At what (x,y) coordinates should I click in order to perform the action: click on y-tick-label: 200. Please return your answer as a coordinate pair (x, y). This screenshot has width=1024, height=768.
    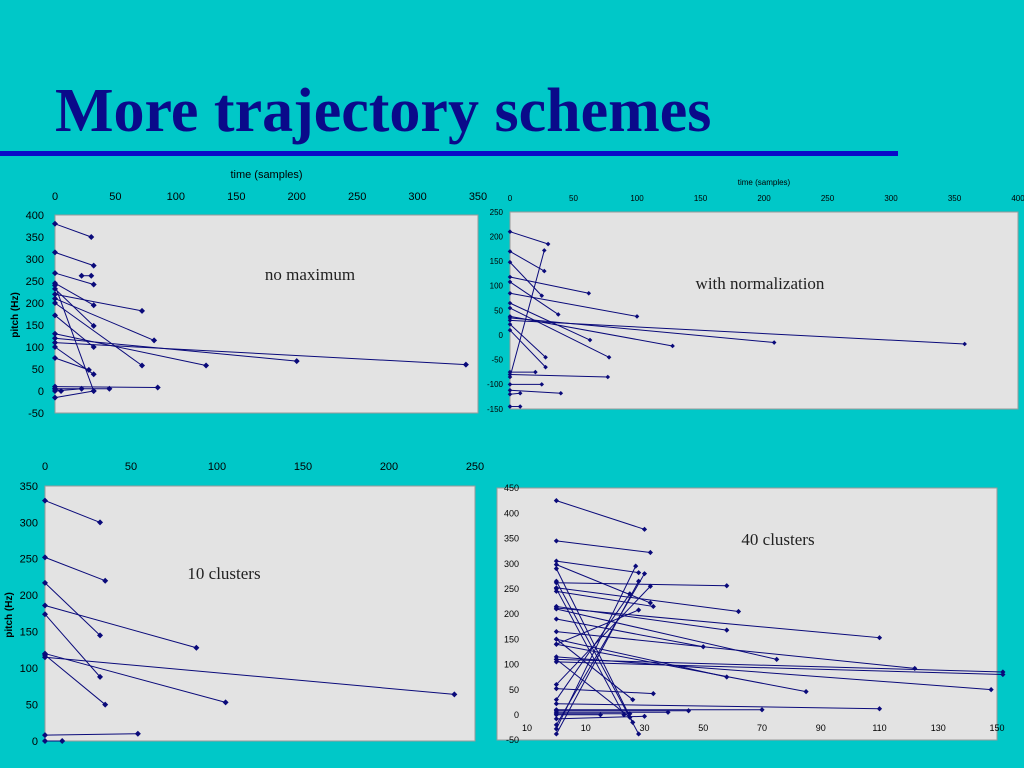
    Looking at the image, I should click on (35, 304).